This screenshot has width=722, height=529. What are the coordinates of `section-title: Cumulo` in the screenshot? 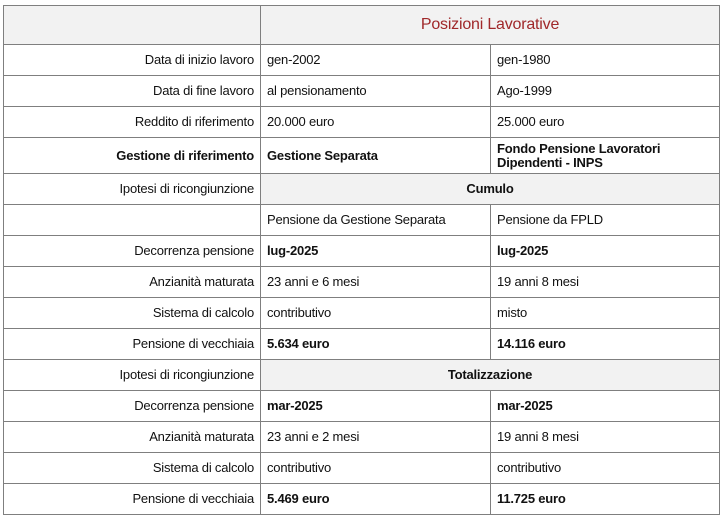 It's located at (490, 189).